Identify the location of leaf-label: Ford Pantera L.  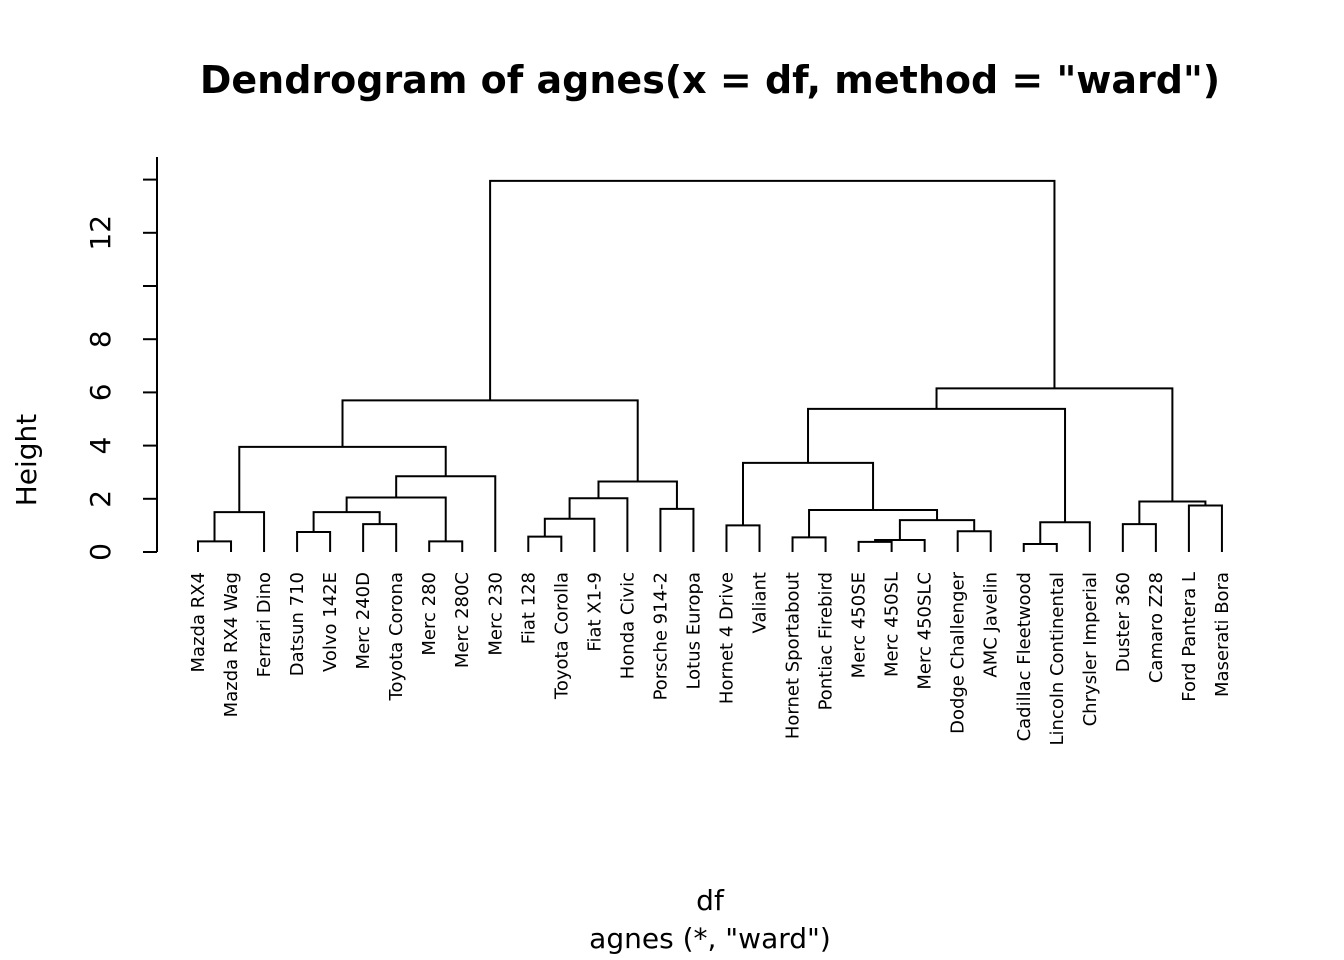
(1189, 637).